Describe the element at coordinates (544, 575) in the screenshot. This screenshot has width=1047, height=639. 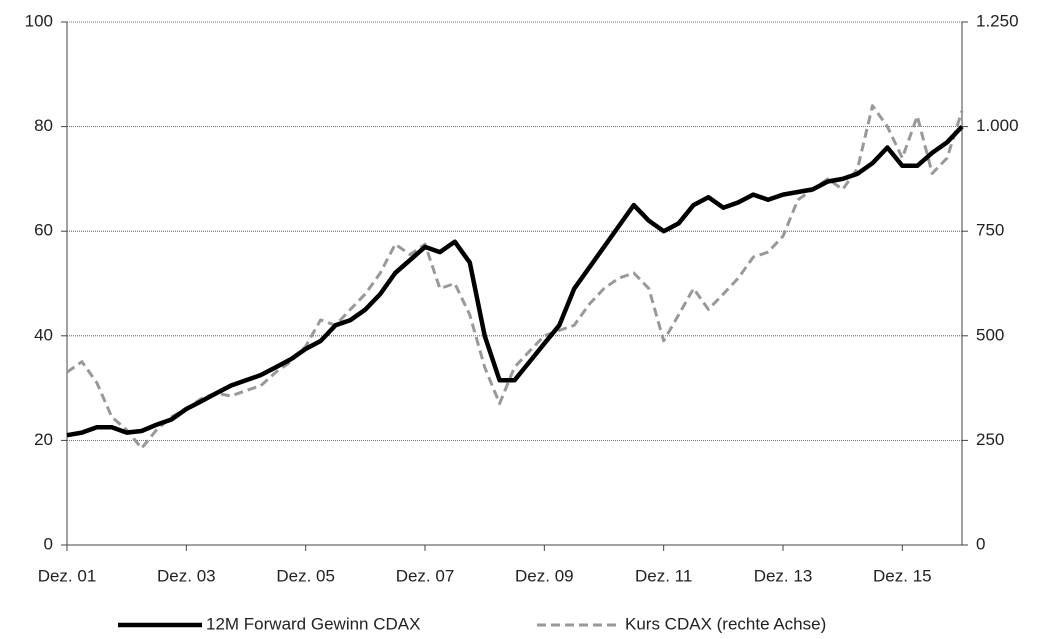
I see `x-tick-label: Dez. 09` at that location.